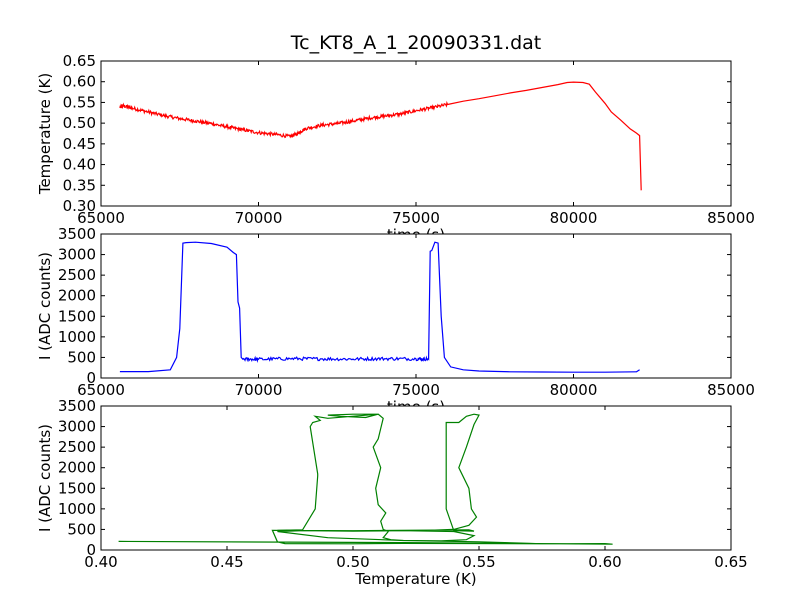  I want to click on x-tick-label: 0.40, so click(100, 562).